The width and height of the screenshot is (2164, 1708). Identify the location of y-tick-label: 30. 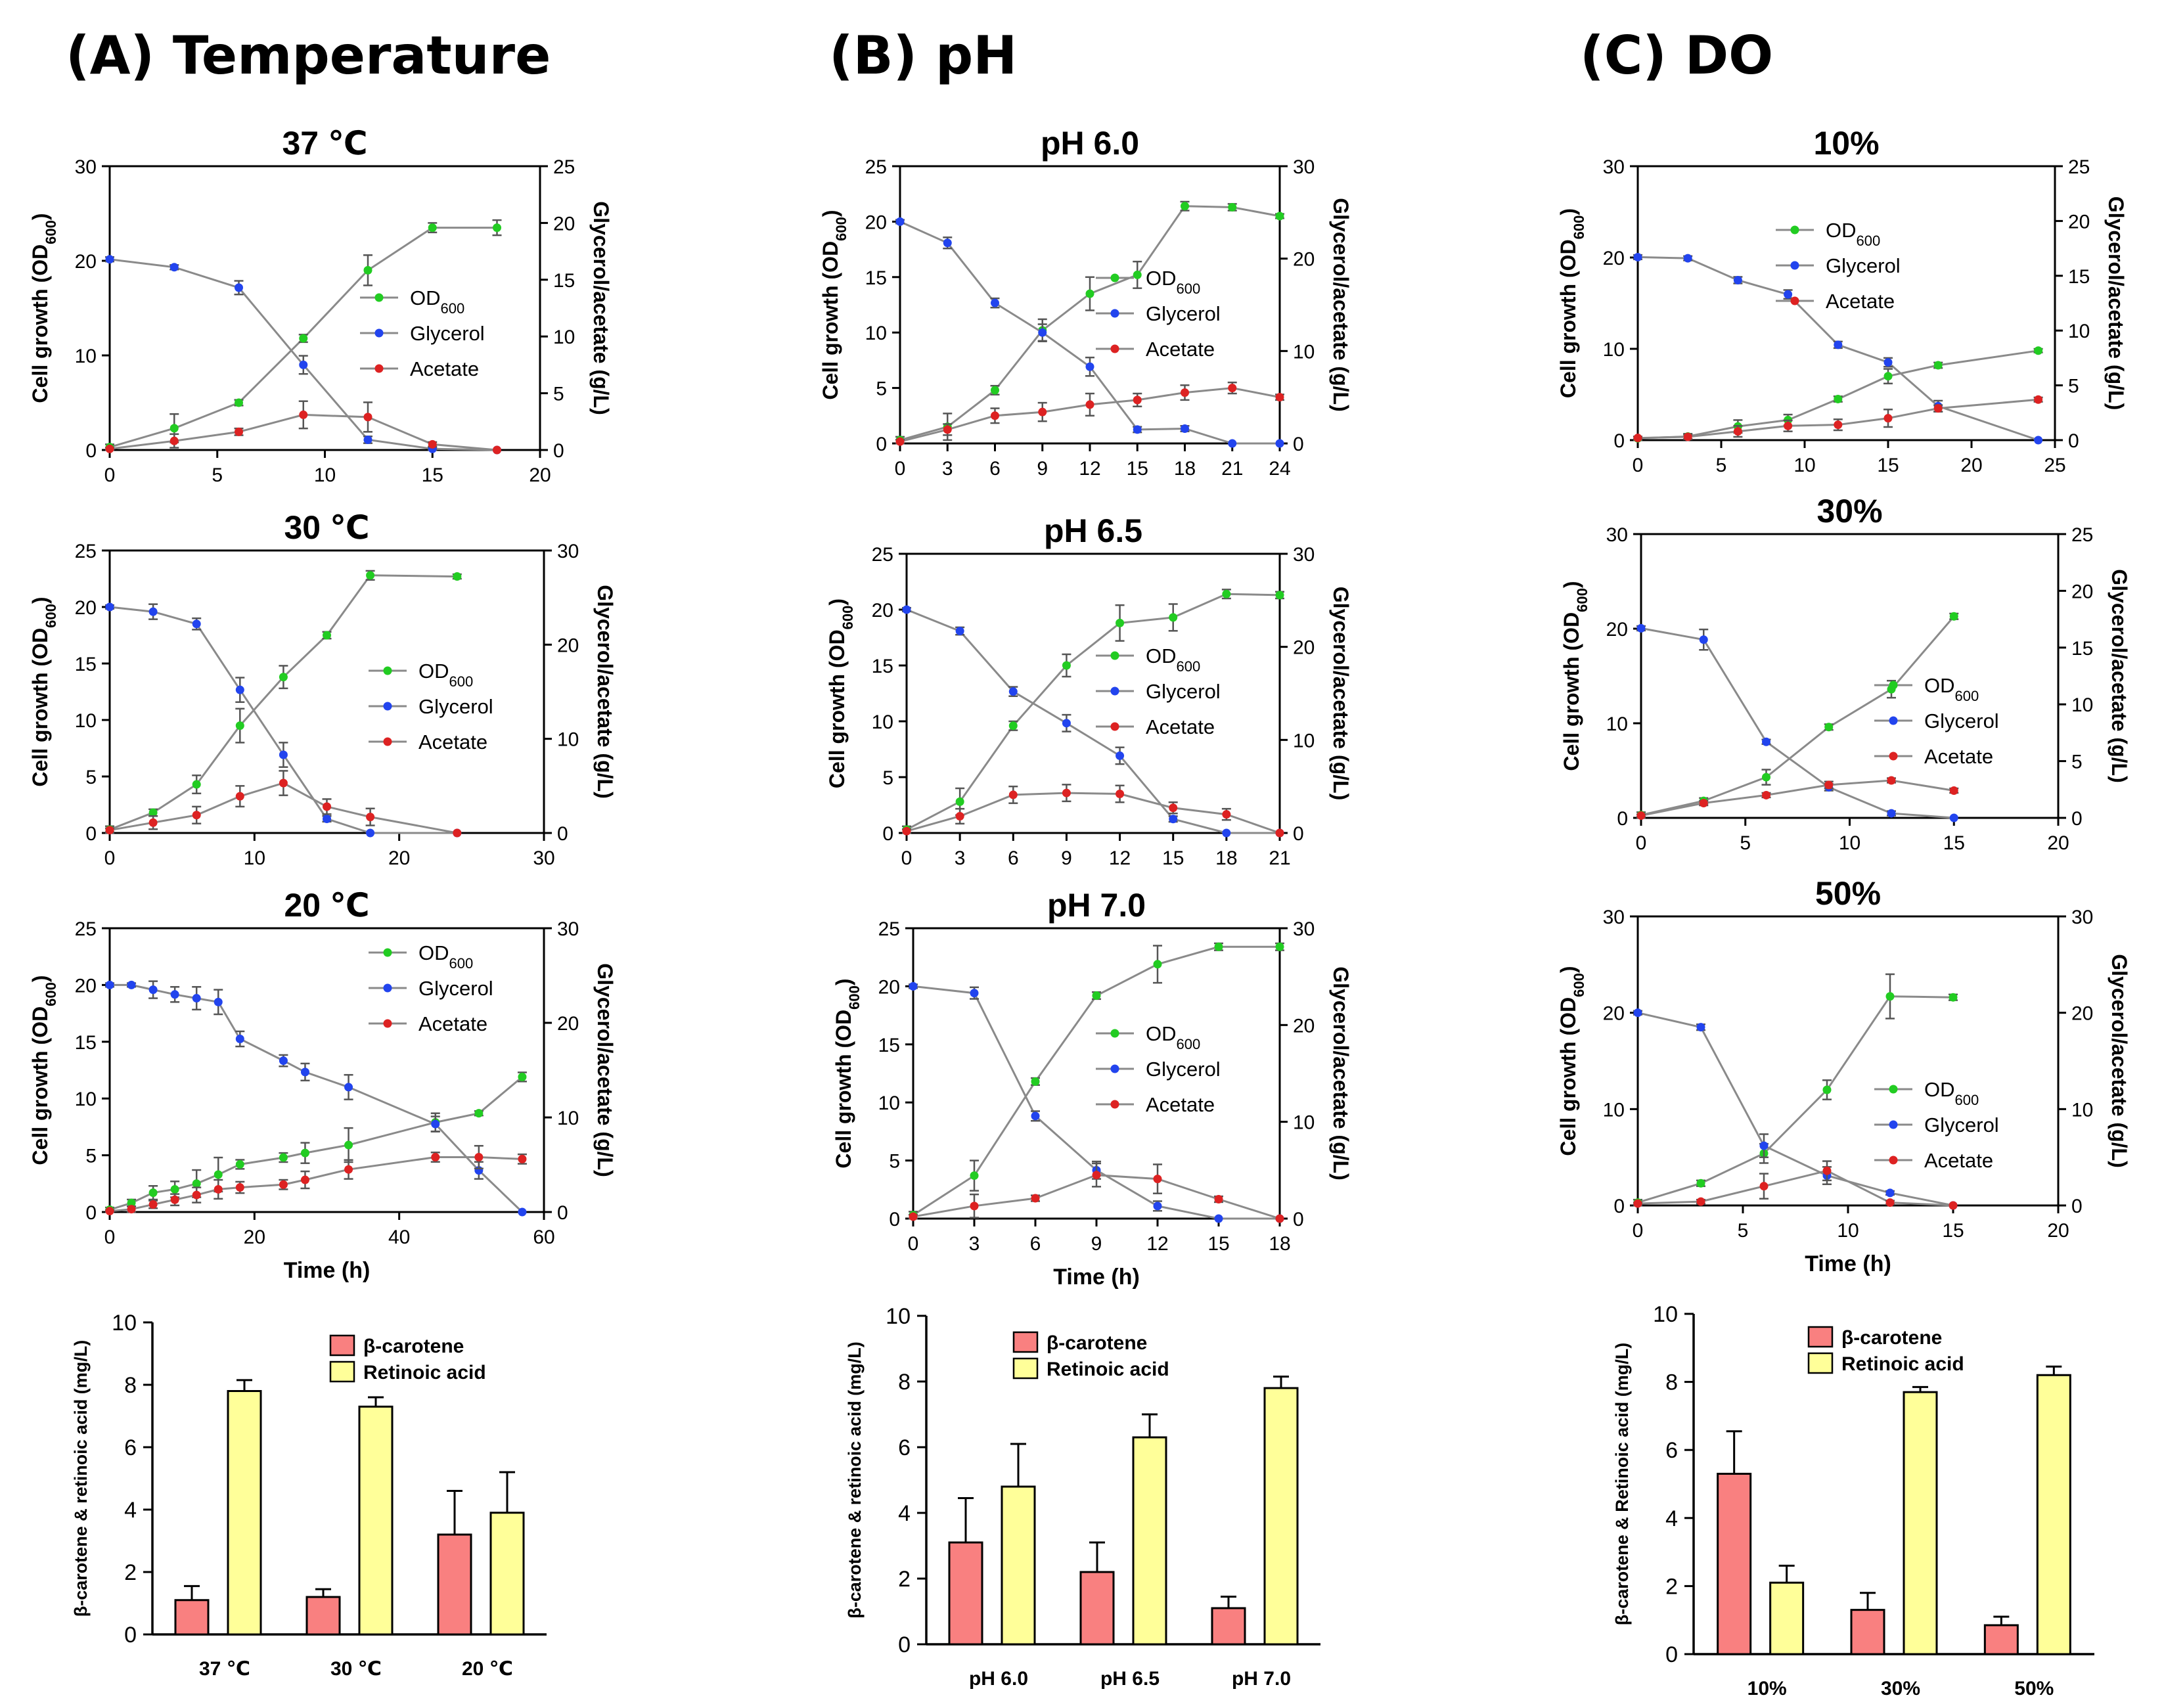
(1617, 535).